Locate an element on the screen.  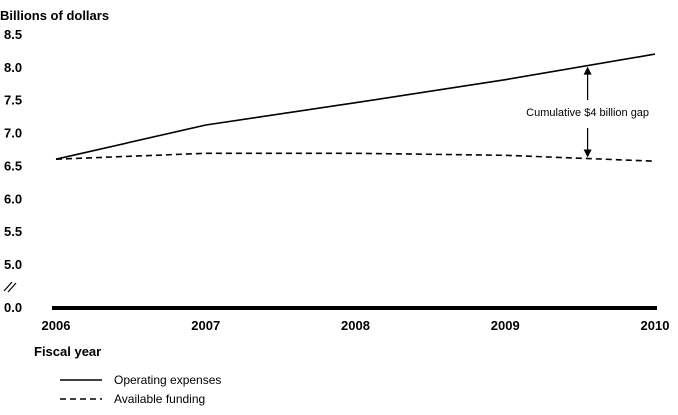
y-tick-label: 6.0 is located at coordinates (13, 198).